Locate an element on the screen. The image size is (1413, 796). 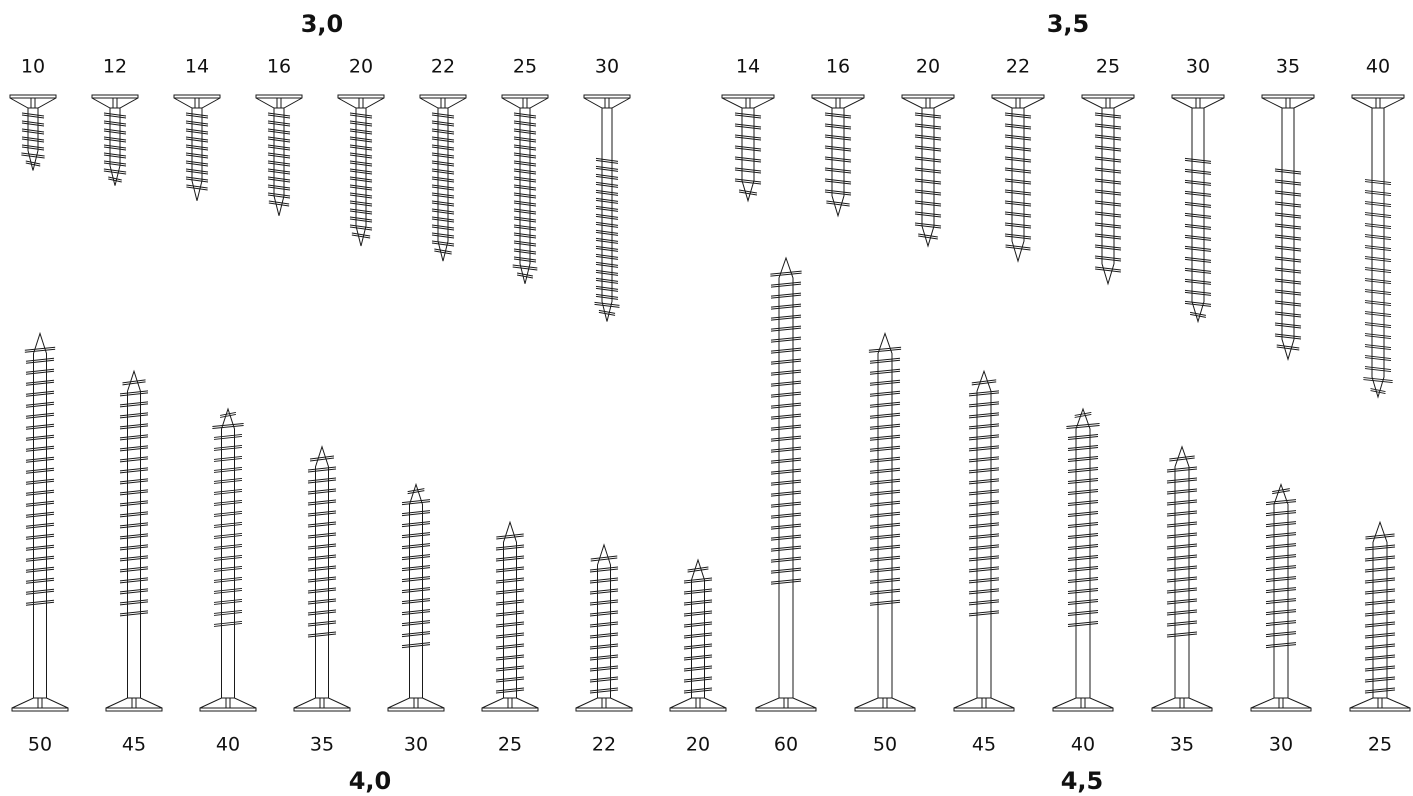
length-label: 40 is located at coordinates (1378, 67).